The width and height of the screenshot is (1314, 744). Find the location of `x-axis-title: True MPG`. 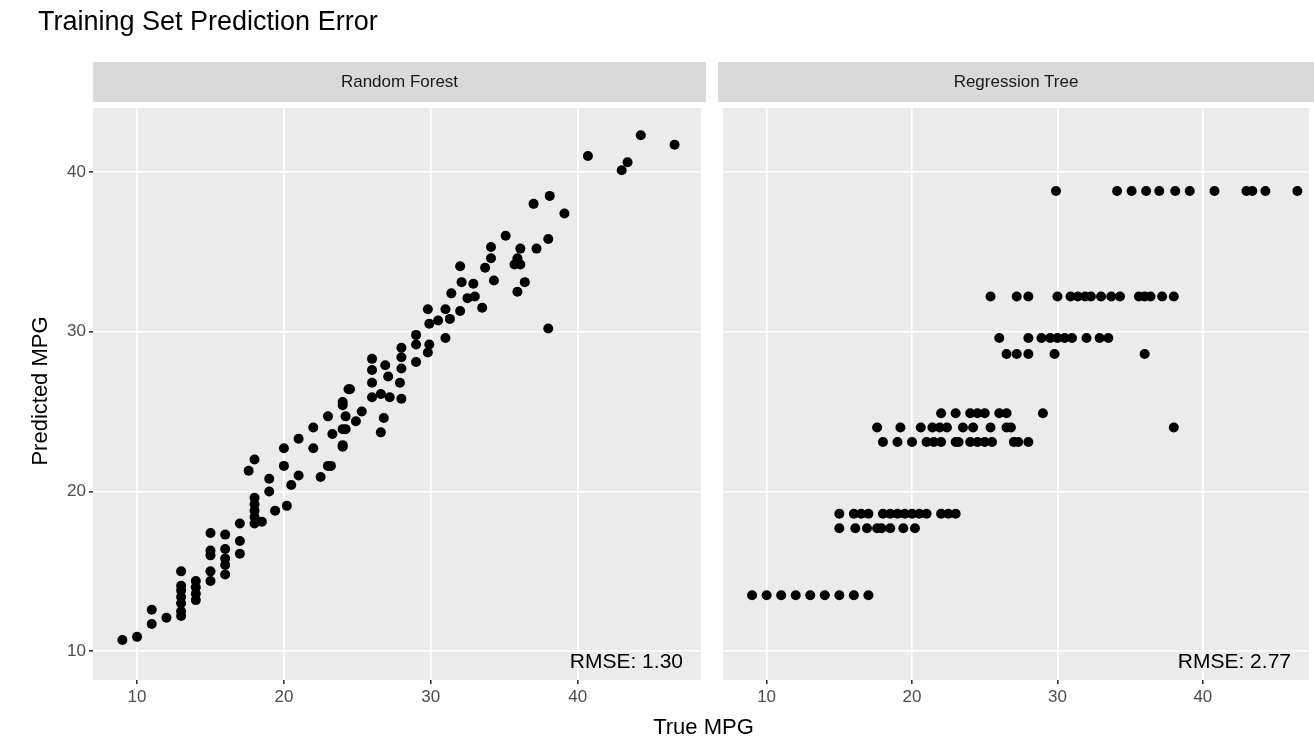

x-axis-title: True MPG is located at coordinates (703, 727).